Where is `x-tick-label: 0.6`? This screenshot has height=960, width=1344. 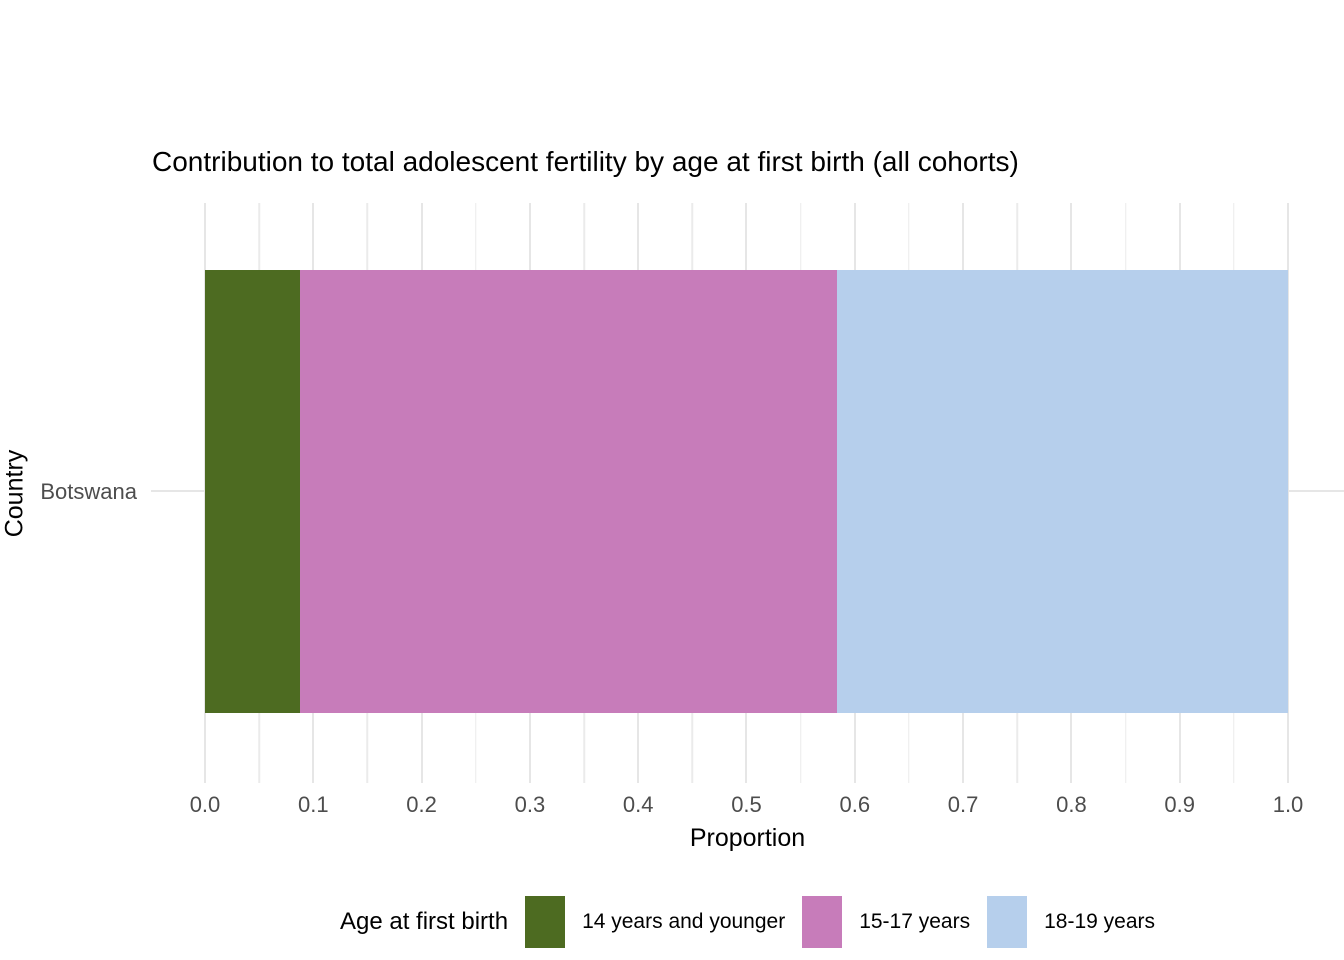
x-tick-label: 0.6 is located at coordinates (855, 804).